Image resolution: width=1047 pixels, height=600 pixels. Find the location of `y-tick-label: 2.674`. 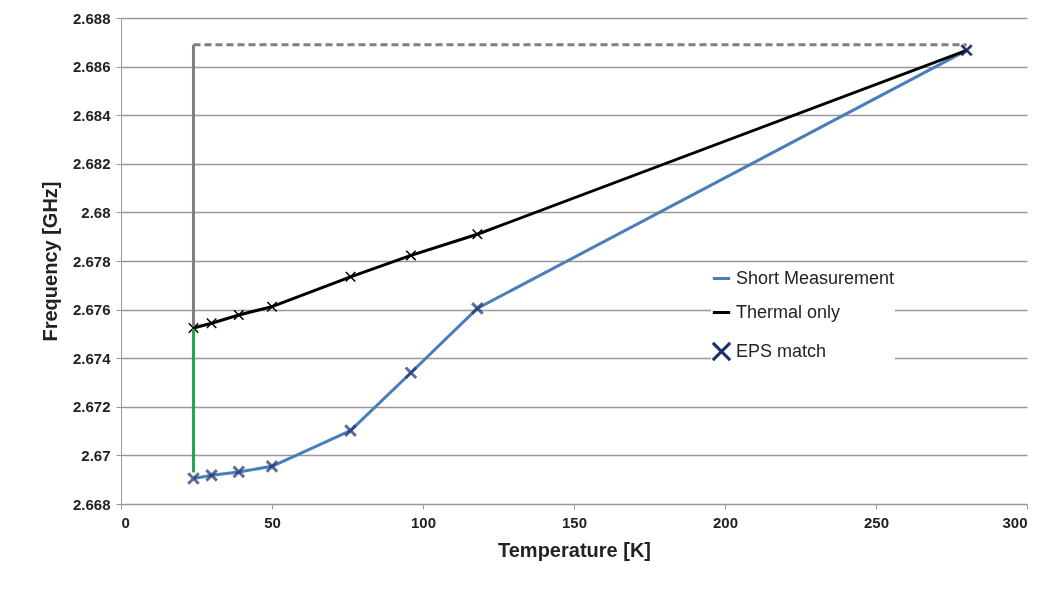

y-tick-label: 2.674 is located at coordinates (92, 358).